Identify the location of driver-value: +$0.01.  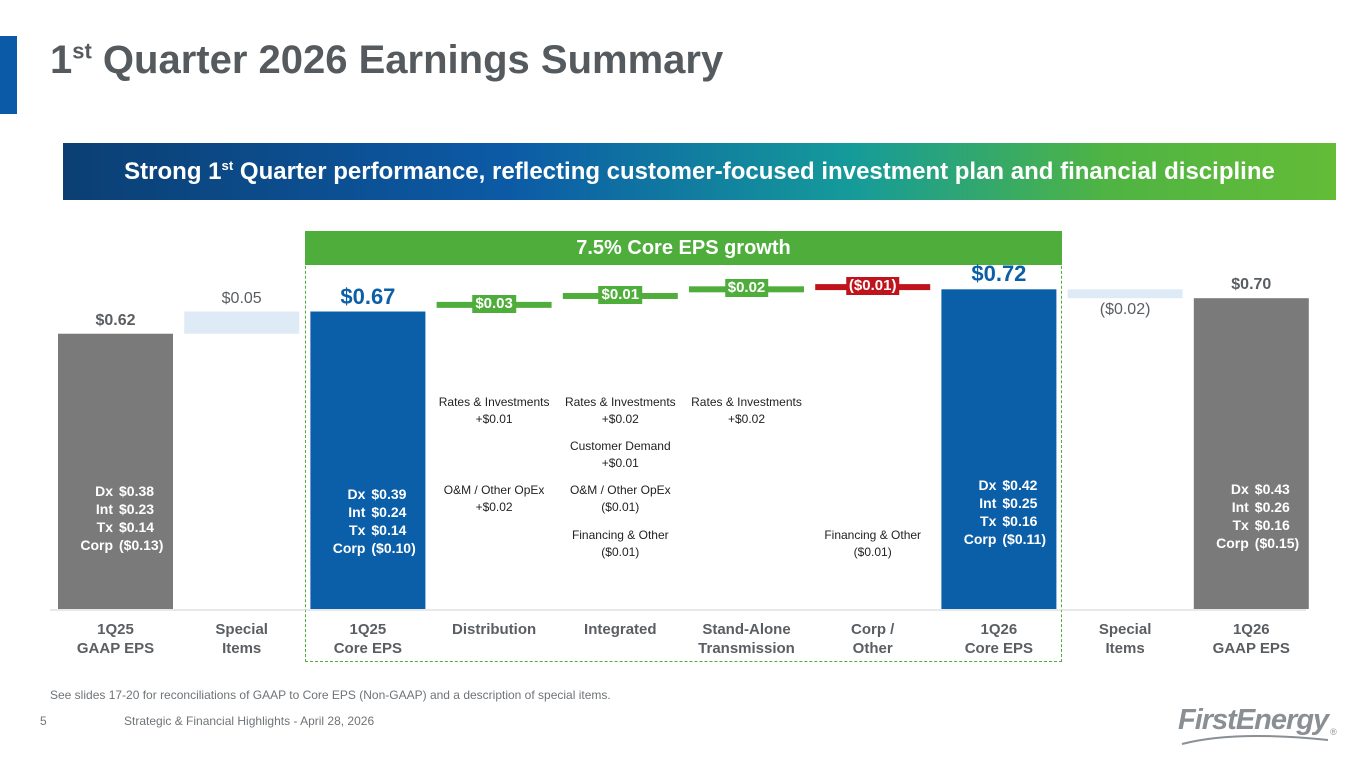
(494, 419).